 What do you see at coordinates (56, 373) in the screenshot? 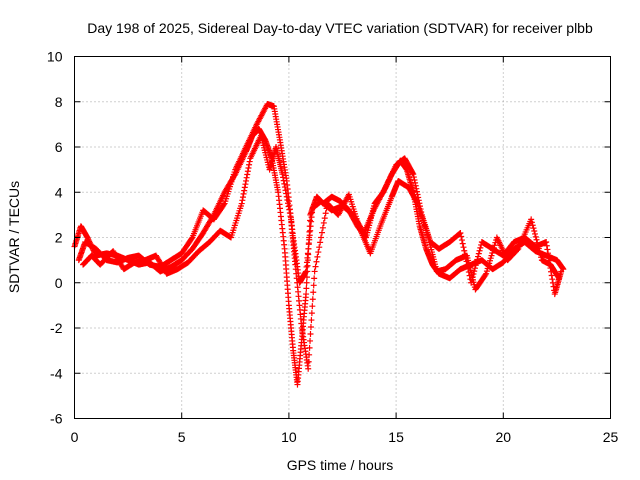
I see `y-tick-label: -4` at bounding box center [56, 373].